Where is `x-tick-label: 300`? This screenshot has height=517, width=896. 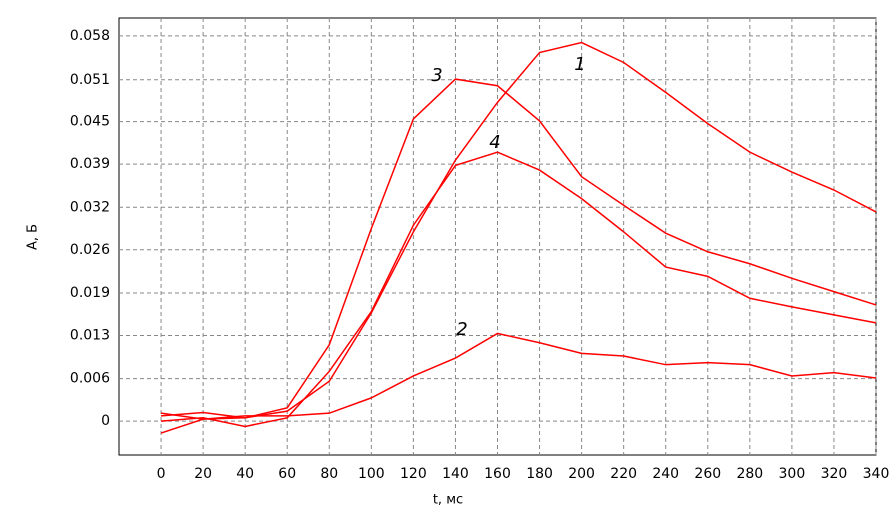
x-tick-label: 300 is located at coordinates (792, 474).